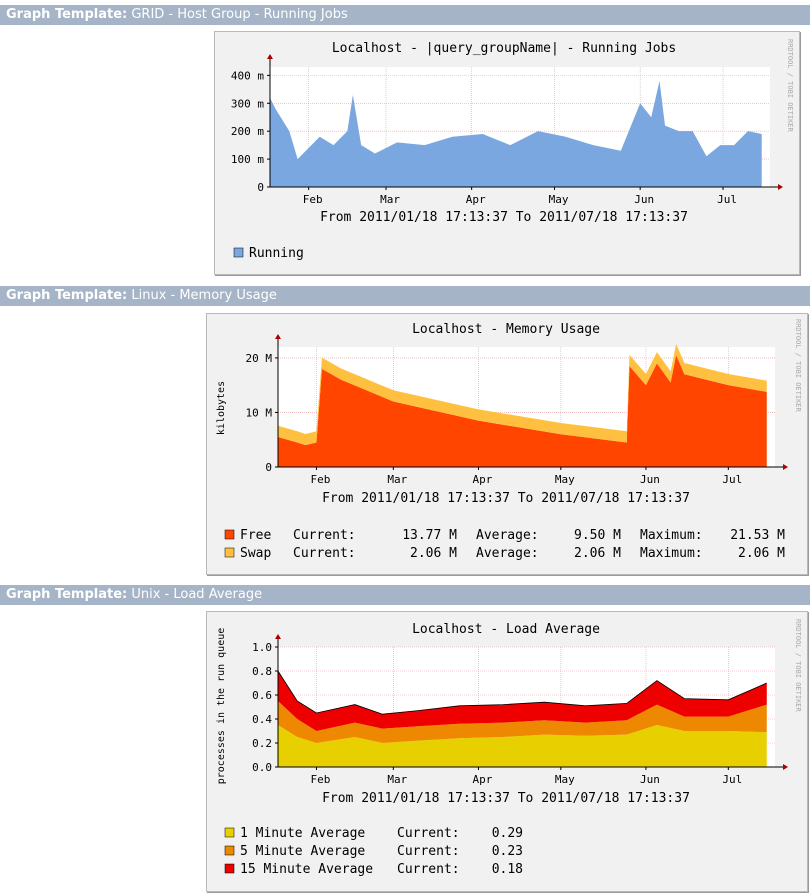 The width and height of the screenshot is (810, 895). What do you see at coordinates (522, 692) in the screenshot?
I see `series-outline` at bounding box center [522, 692].